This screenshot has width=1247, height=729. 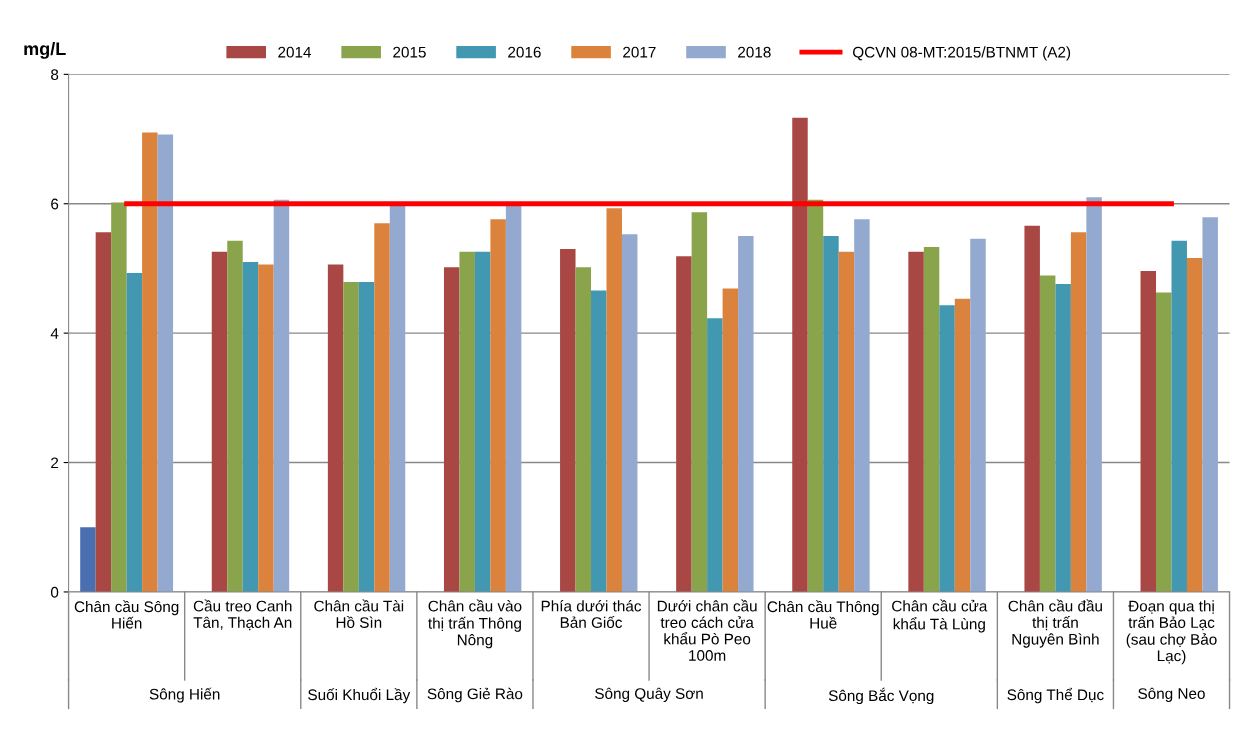 I want to click on y-axis-title: mg/L, so click(x=45, y=50).